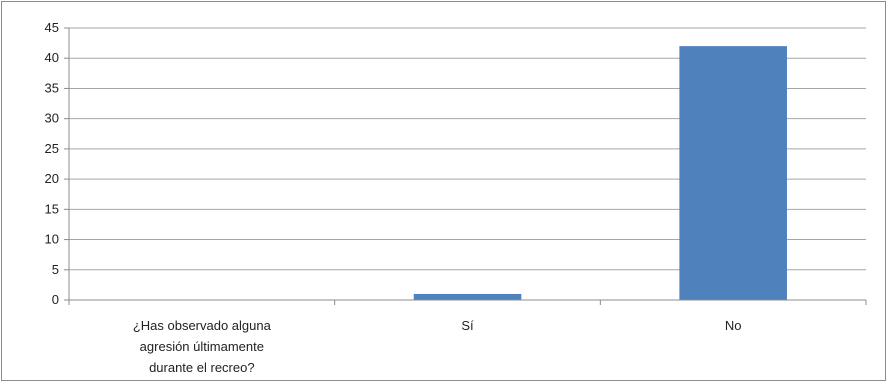 This screenshot has width=893, height=388. I want to click on y-axis-ticks: 0 5 10 15 20 25 30 35 40 45, so click(57, 163).